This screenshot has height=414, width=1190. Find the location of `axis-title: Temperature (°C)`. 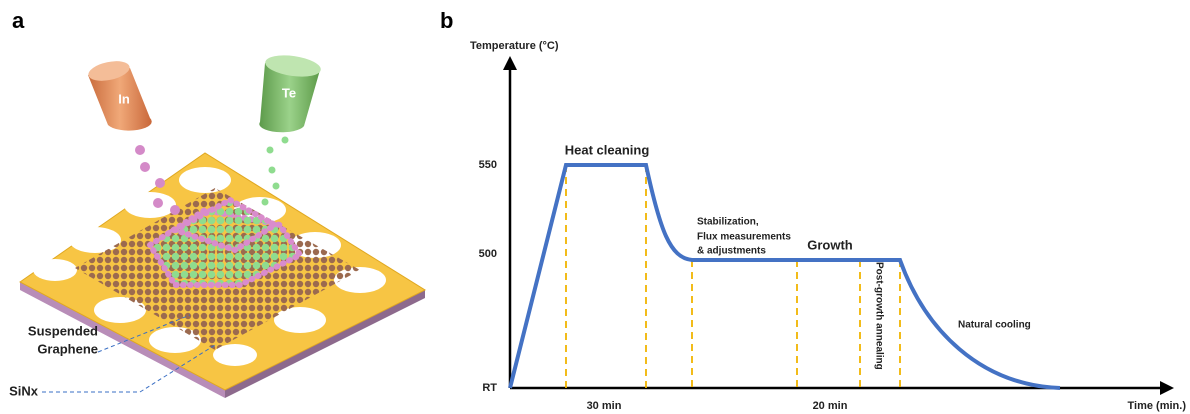

axis-title: Temperature (°C) is located at coordinates (514, 46).